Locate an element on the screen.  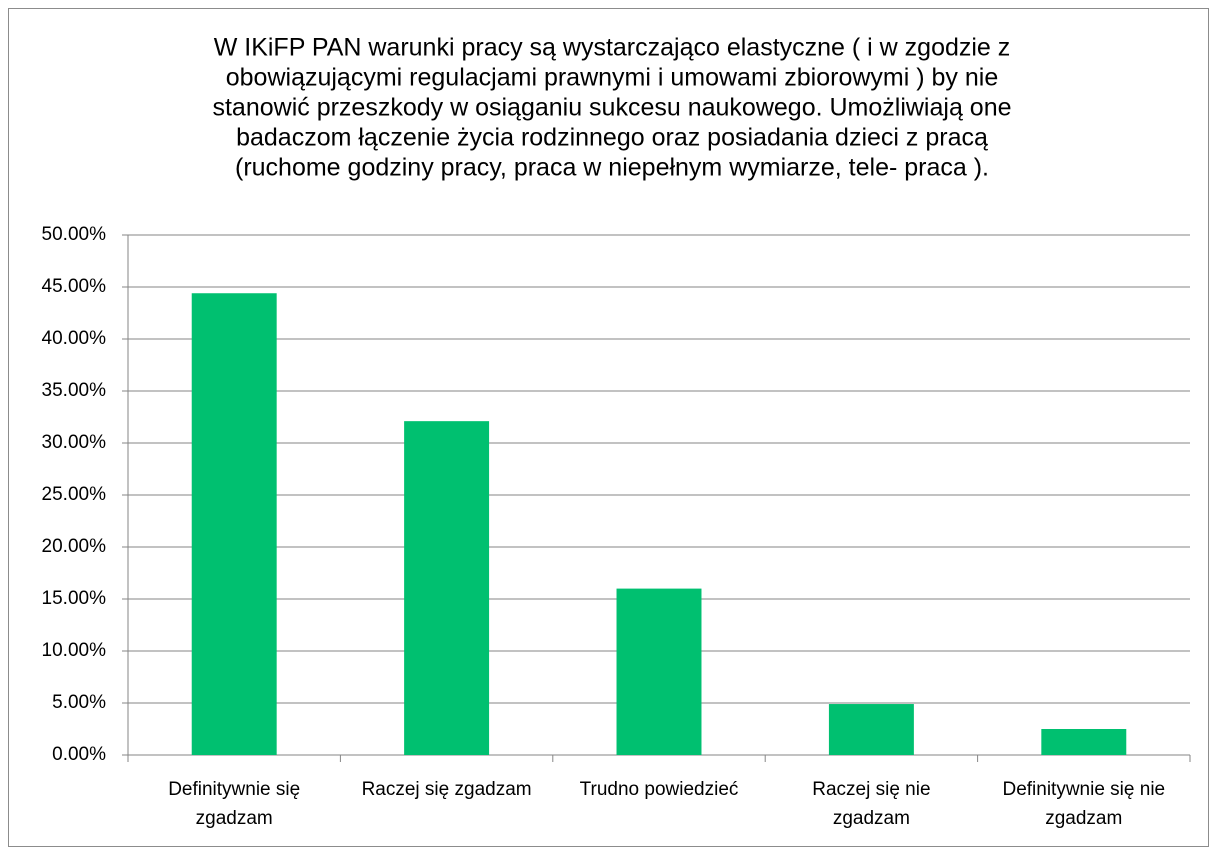
y-tick-label: 30.00% is located at coordinates (74, 442).